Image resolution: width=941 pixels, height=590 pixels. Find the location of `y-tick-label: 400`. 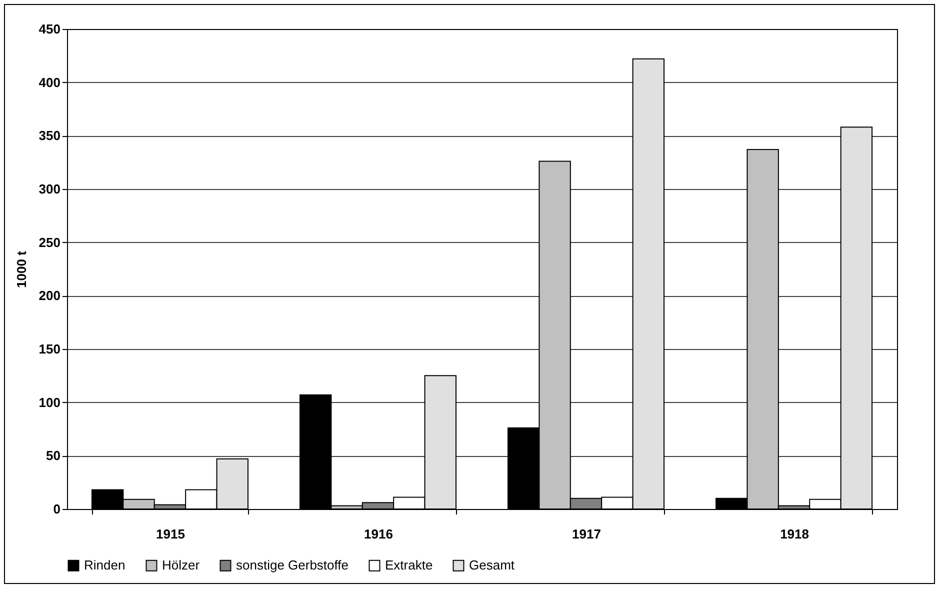

y-tick-label: 400 is located at coordinates (49, 82).